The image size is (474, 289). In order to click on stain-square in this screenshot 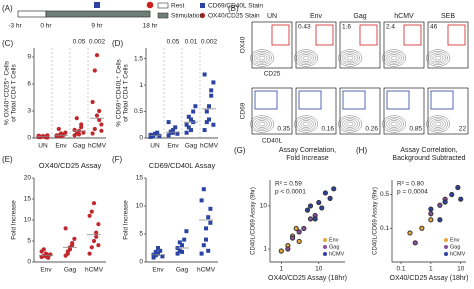, I will do `click(97, 5)`.